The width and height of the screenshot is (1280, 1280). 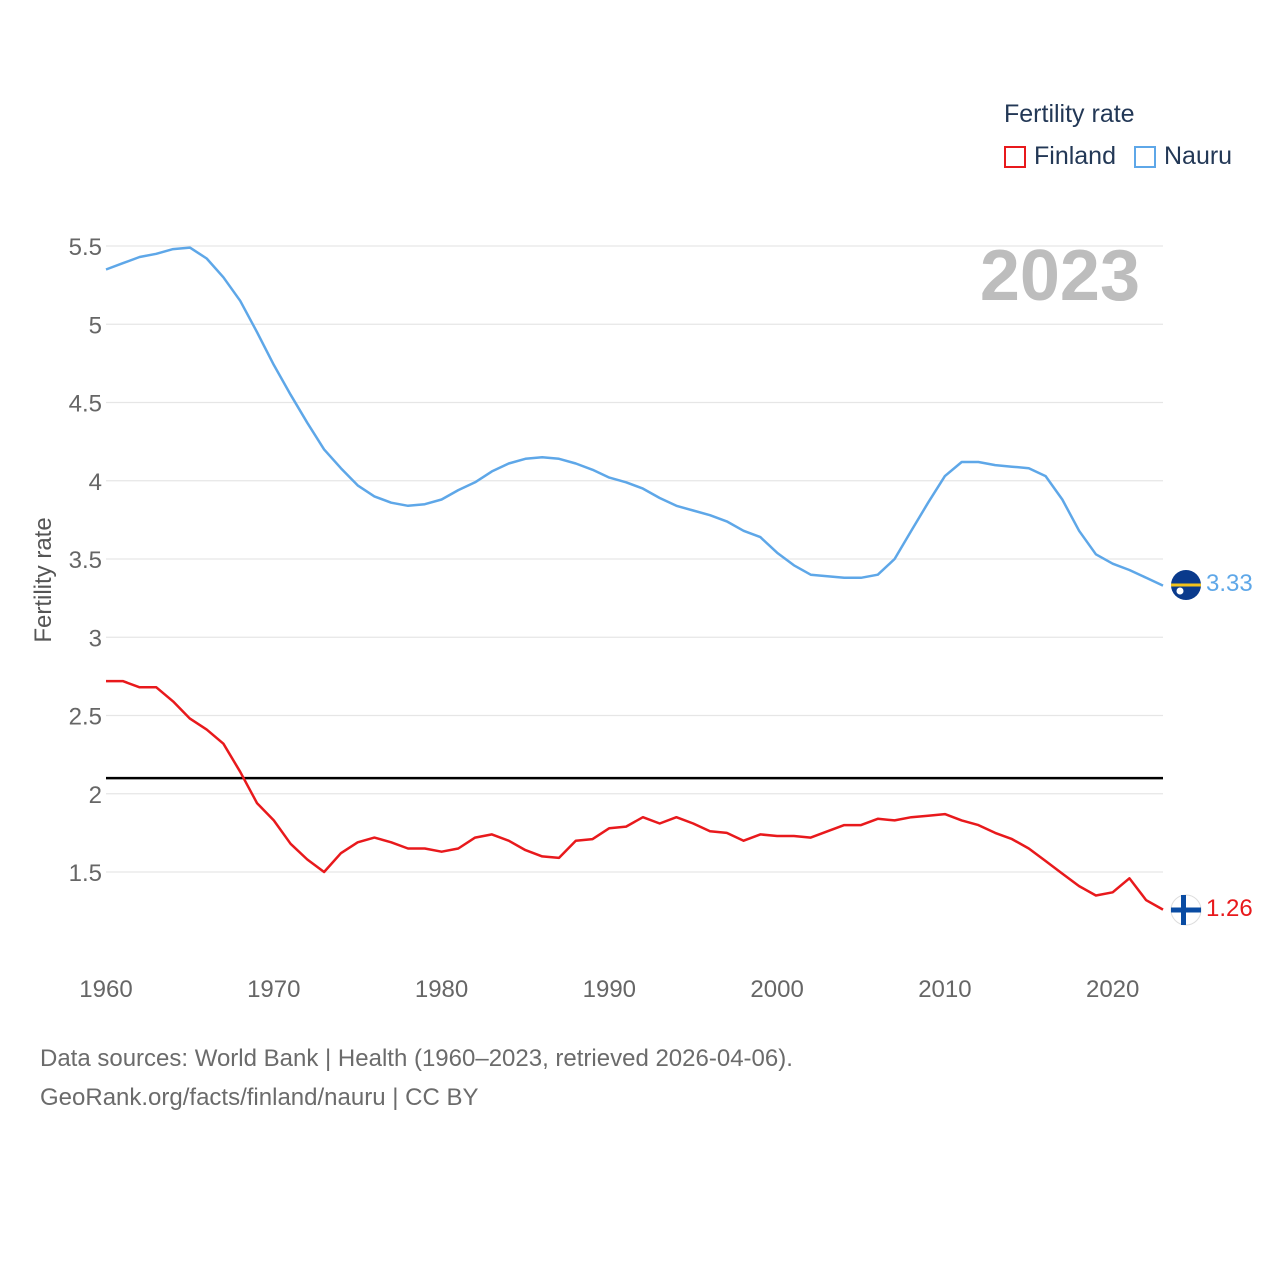 What do you see at coordinates (1186, 748) in the screenshot?
I see `series-end-markers` at bounding box center [1186, 748].